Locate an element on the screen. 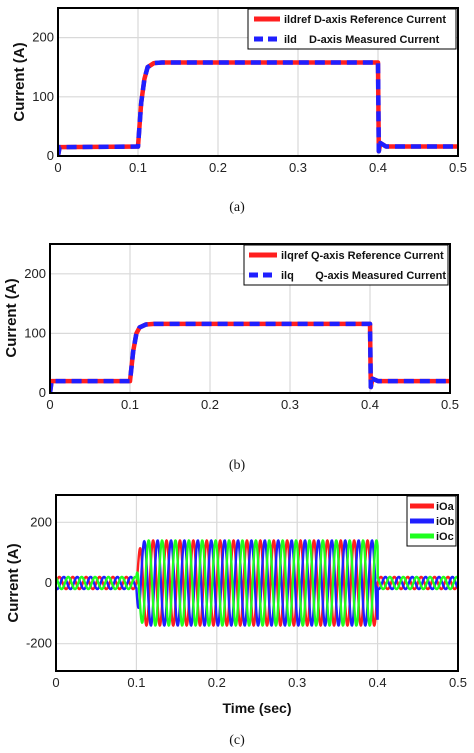 This screenshot has height=753, width=474. panel-c-x-tick-label-0: 0 is located at coordinates (55, 682).